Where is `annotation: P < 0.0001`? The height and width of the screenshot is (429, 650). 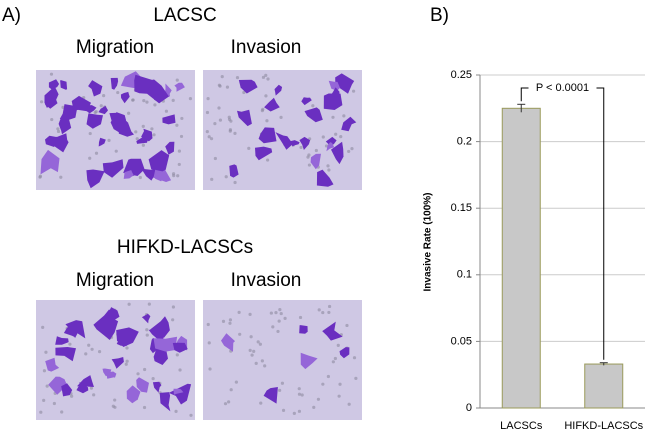
annotation: P < 0.0001 is located at coordinates (562, 88).